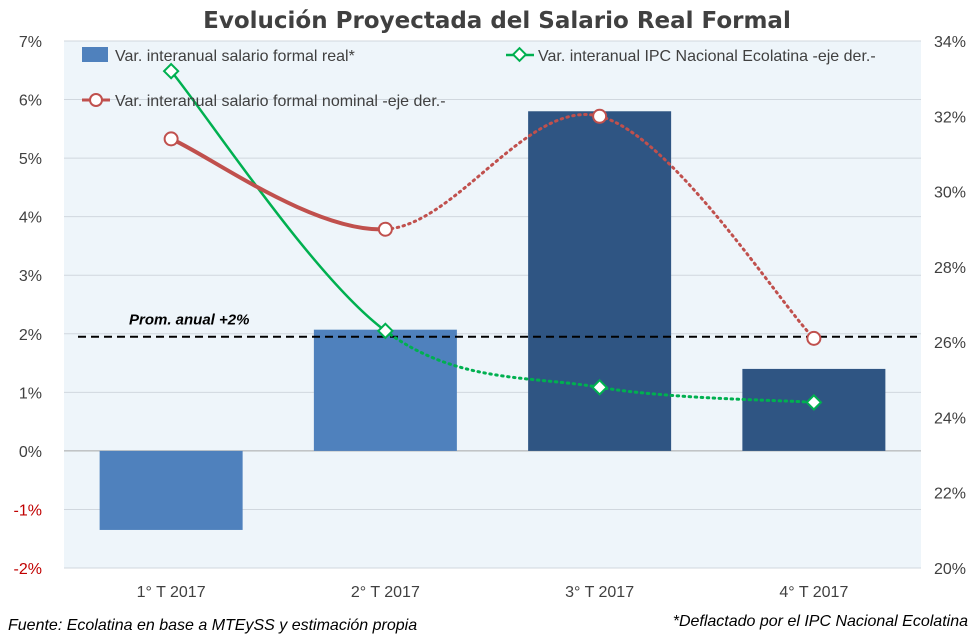 The width and height of the screenshot is (978, 640). I want to click on x-tick-label: 4° T 2017, so click(813, 592).